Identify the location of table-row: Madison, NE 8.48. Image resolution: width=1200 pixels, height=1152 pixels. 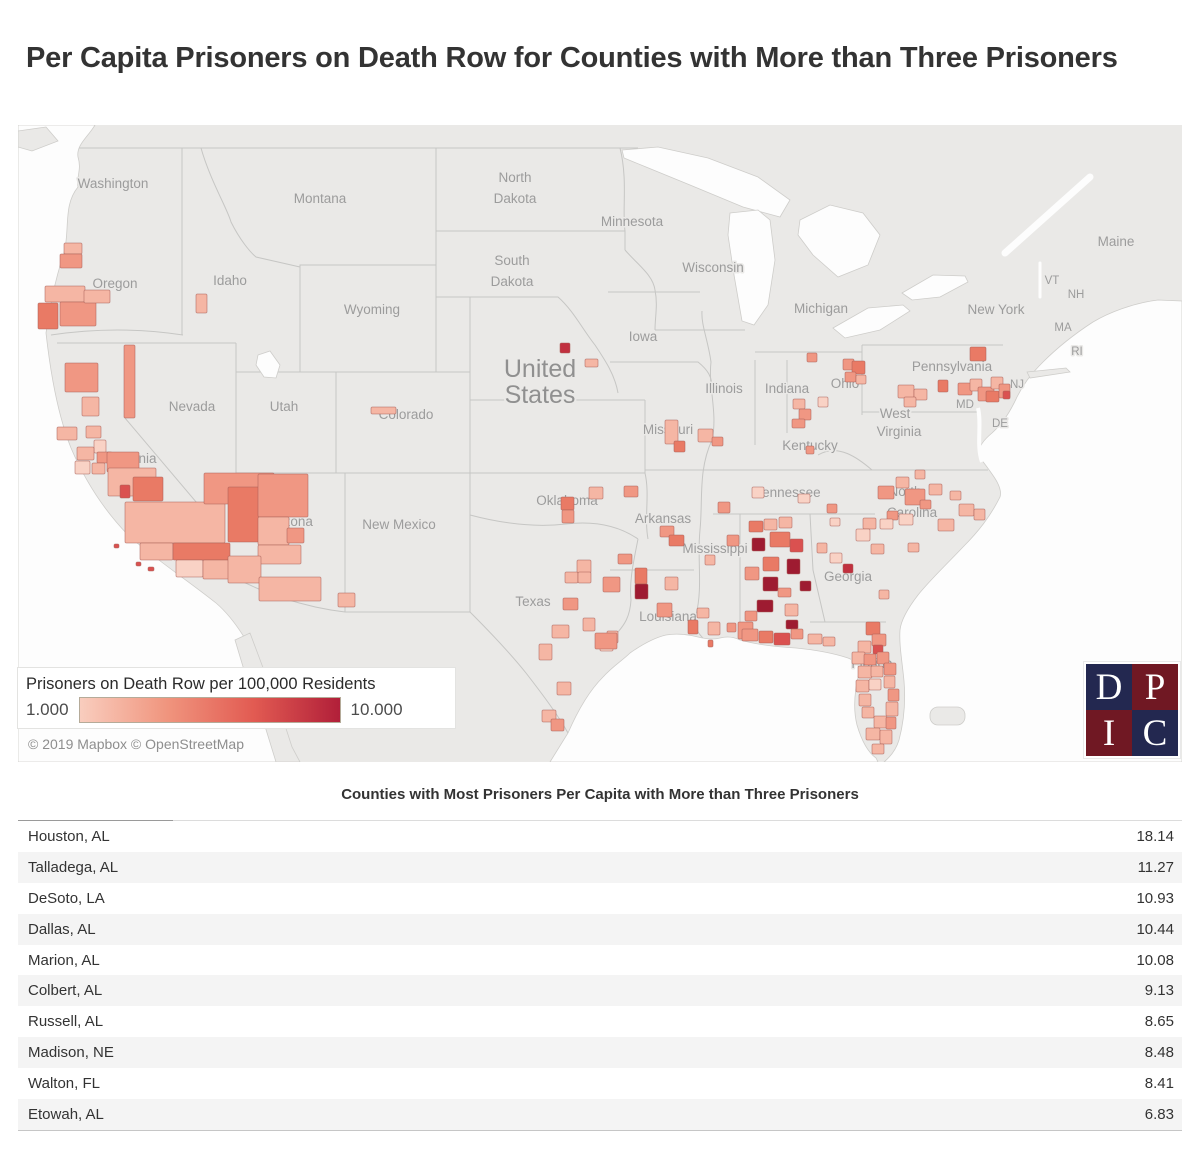
(600, 1053).